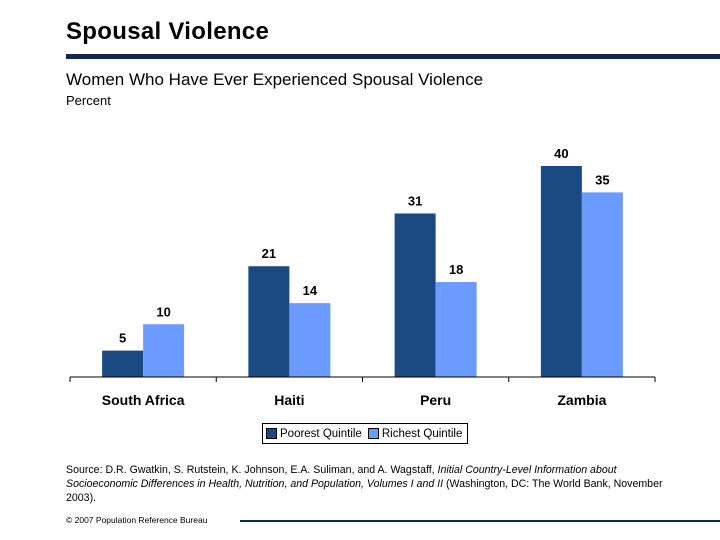 This screenshot has width=720, height=540. What do you see at coordinates (373, 433) in the screenshot?
I see `legend-swatch-richest` at bounding box center [373, 433].